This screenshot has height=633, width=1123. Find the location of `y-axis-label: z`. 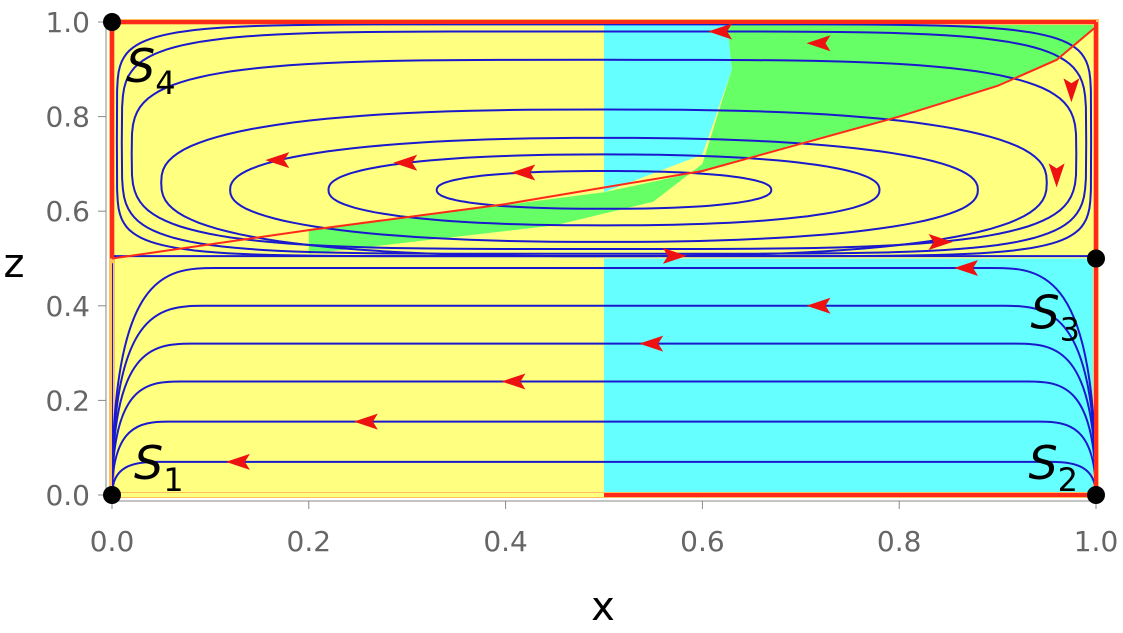

y-axis-label: z is located at coordinates (14, 264).